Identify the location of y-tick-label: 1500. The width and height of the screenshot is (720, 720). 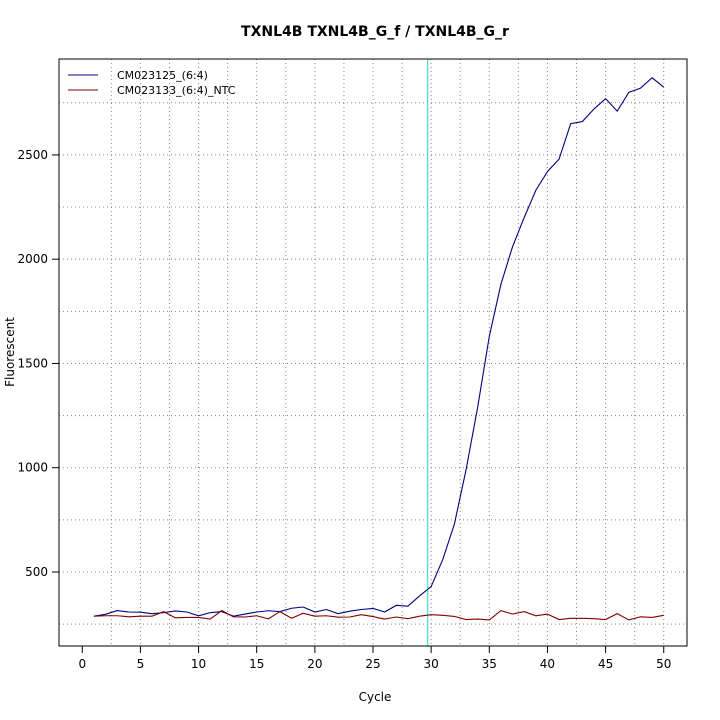
(32, 363).